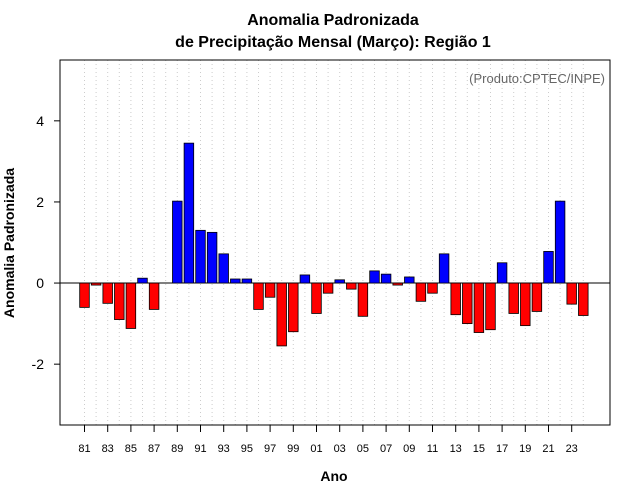 This screenshot has width=640, height=500. I want to click on x-tick-label: 17, so click(502, 449).